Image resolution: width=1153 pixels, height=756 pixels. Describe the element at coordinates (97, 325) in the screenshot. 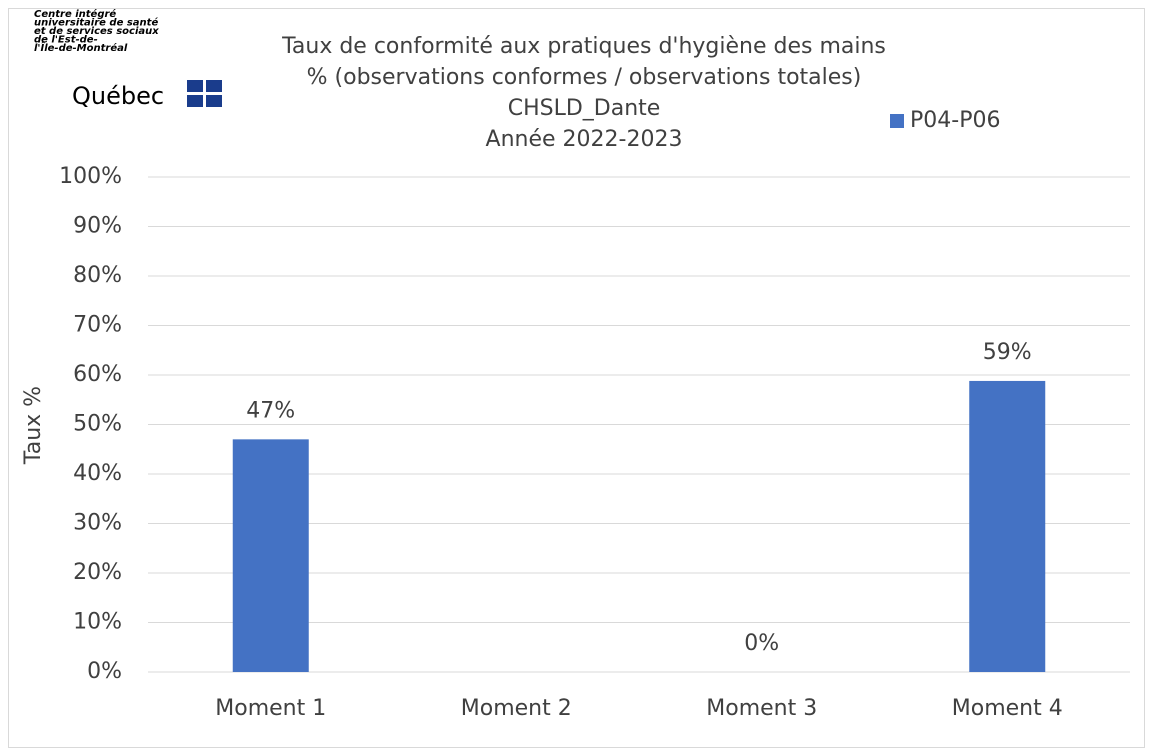

I see `y-tick-label: 70%` at that location.